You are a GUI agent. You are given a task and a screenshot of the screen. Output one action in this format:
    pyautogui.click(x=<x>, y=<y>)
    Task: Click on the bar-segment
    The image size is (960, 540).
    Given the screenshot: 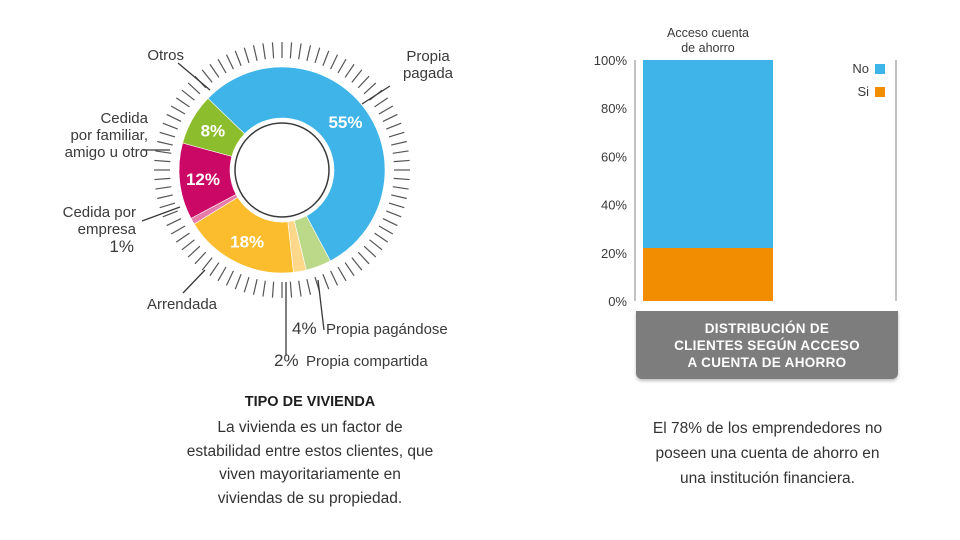 What is the action you would take?
    pyautogui.click(x=708, y=154)
    